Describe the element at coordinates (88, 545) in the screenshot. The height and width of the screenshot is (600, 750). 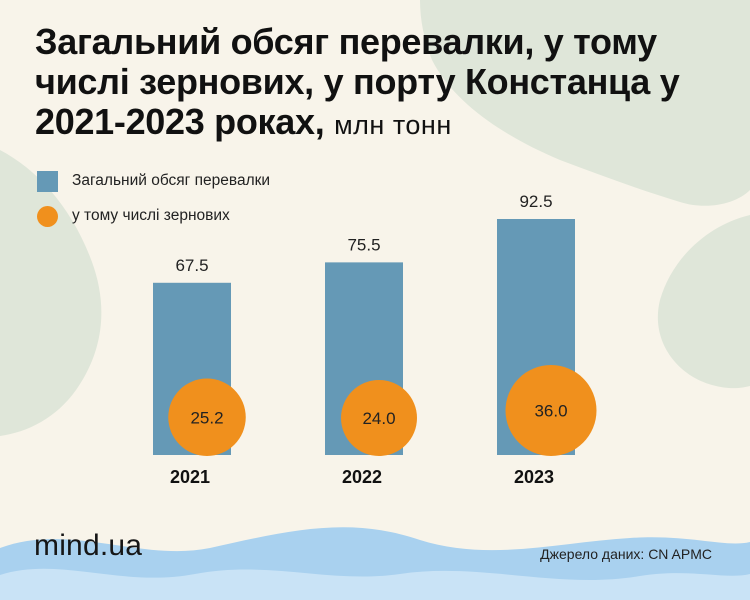
I see `brand-logo: mind.ua` at that location.